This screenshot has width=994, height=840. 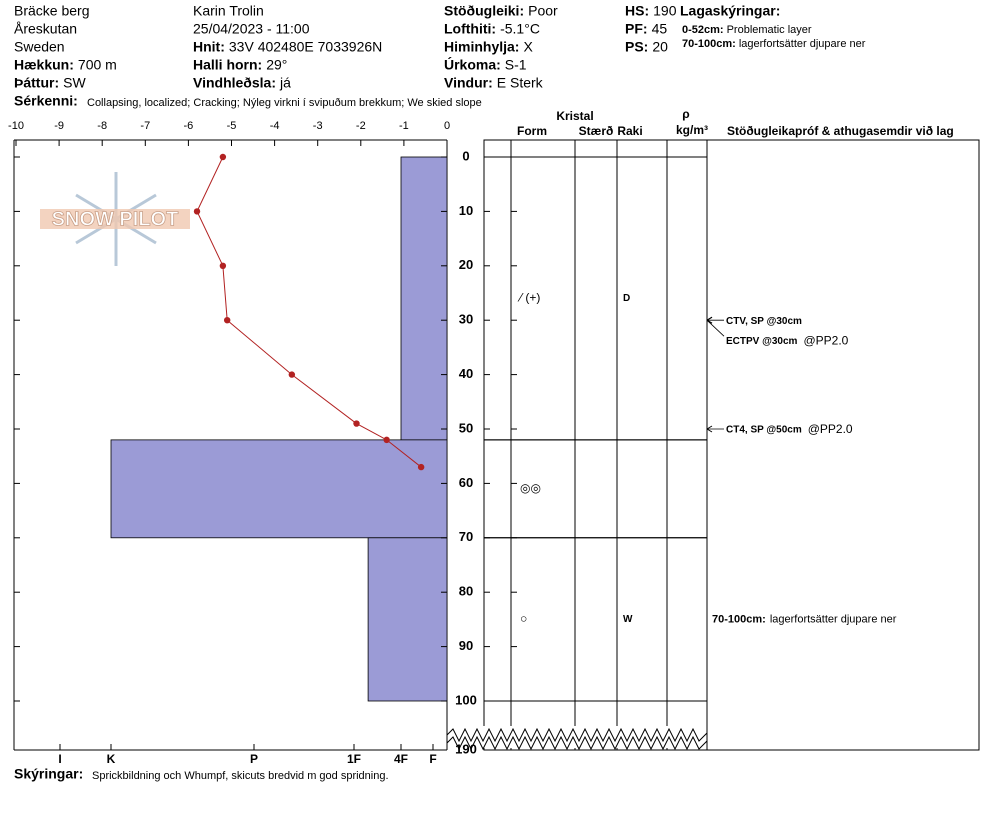 I want to click on note-label: 0-52cm:, so click(x=703, y=30).